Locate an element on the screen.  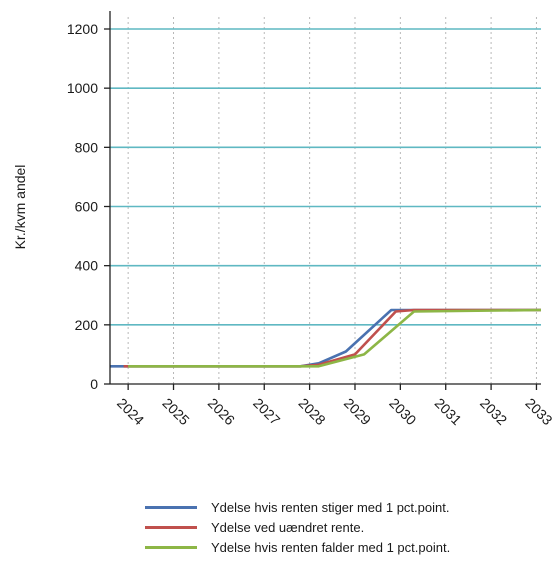
x-tick-label: 2024 is located at coordinates (130, 411).